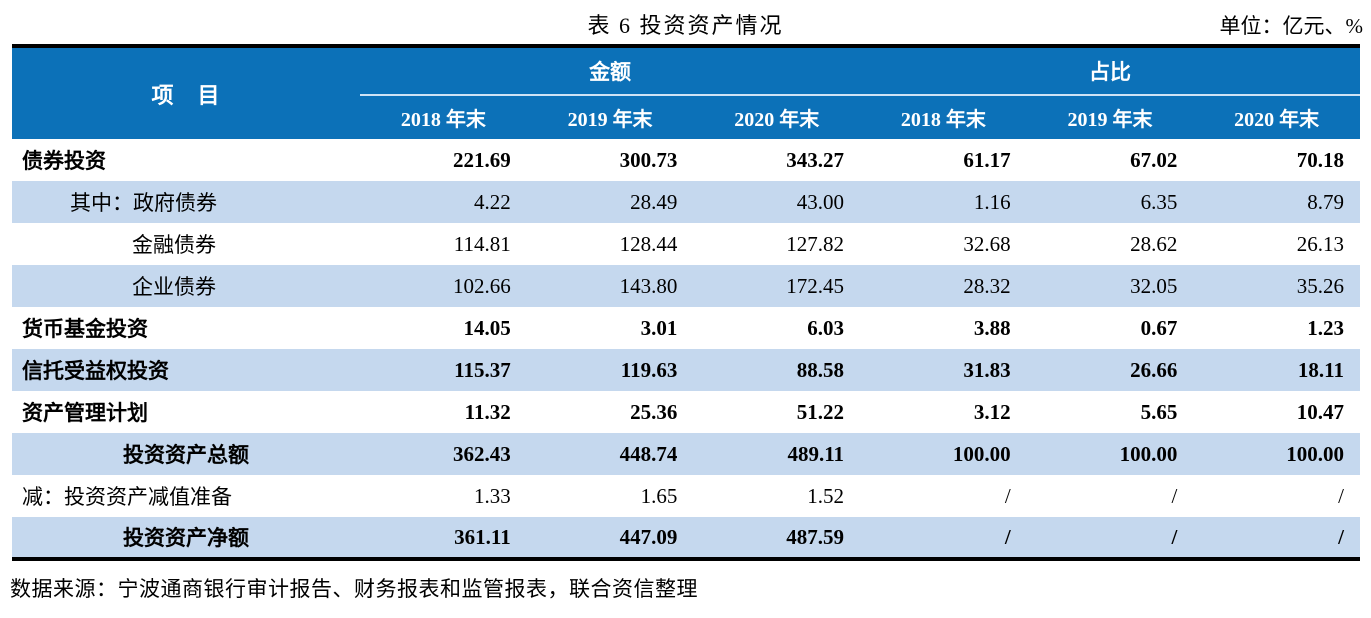 Image resolution: width=1371 pixels, height=618 pixels. What do you see at coordinates (1276, 328) in the screenshot?
I see `row-value: 1.23` at bounding box center [1276, 328].